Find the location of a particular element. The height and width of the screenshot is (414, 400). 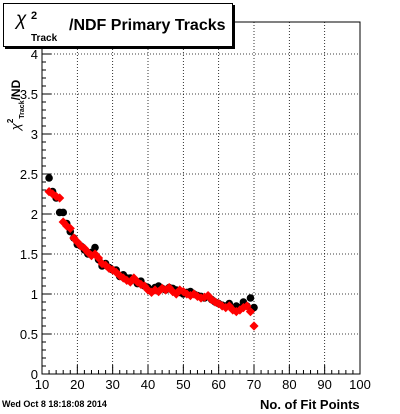

x-tick-label: 80 is located at coordinates (289, 384).